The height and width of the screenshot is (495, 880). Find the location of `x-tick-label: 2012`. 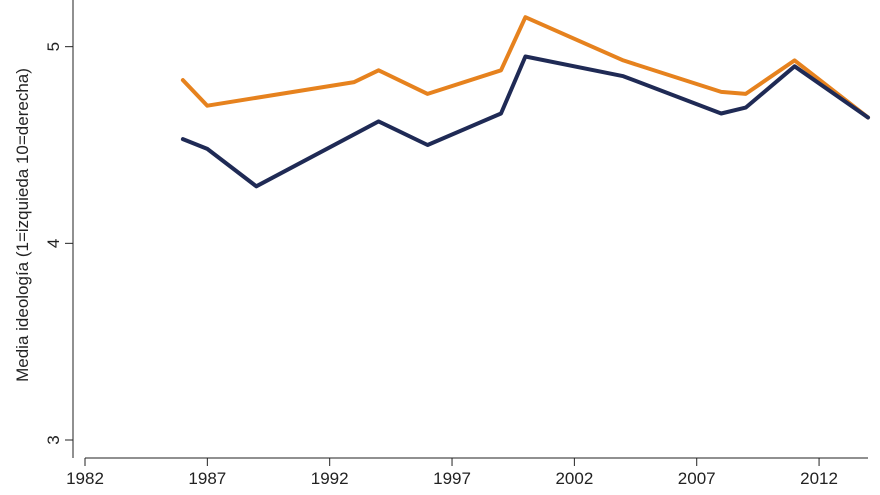

x-tick-label: 2012 is located at coordinates (819, 478).